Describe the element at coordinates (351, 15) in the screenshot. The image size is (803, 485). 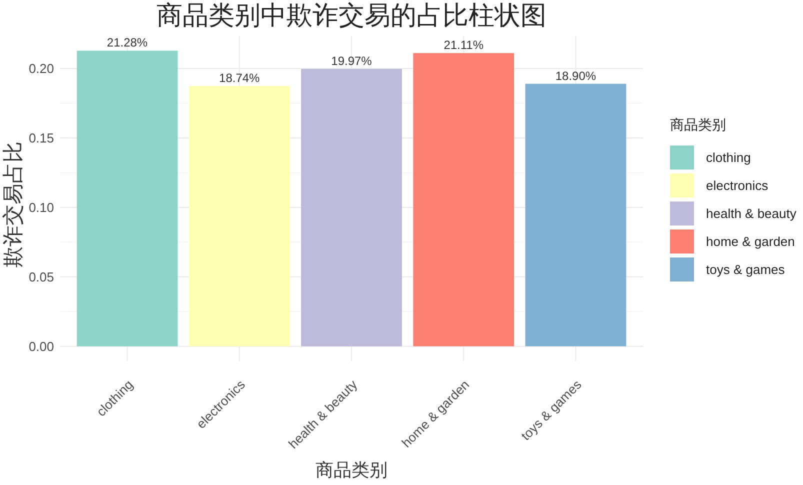
I see `chart-title: 商品类别中欺诈交易的占比柱状图` at that location.